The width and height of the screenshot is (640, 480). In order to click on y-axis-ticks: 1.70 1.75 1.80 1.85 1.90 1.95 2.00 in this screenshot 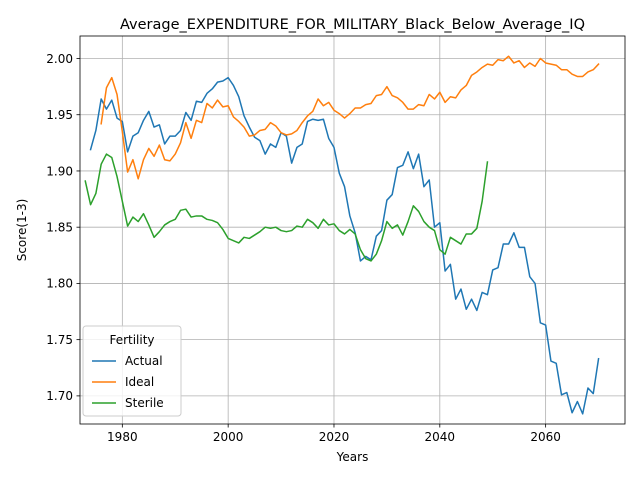, I will do `click(63, 227)`.